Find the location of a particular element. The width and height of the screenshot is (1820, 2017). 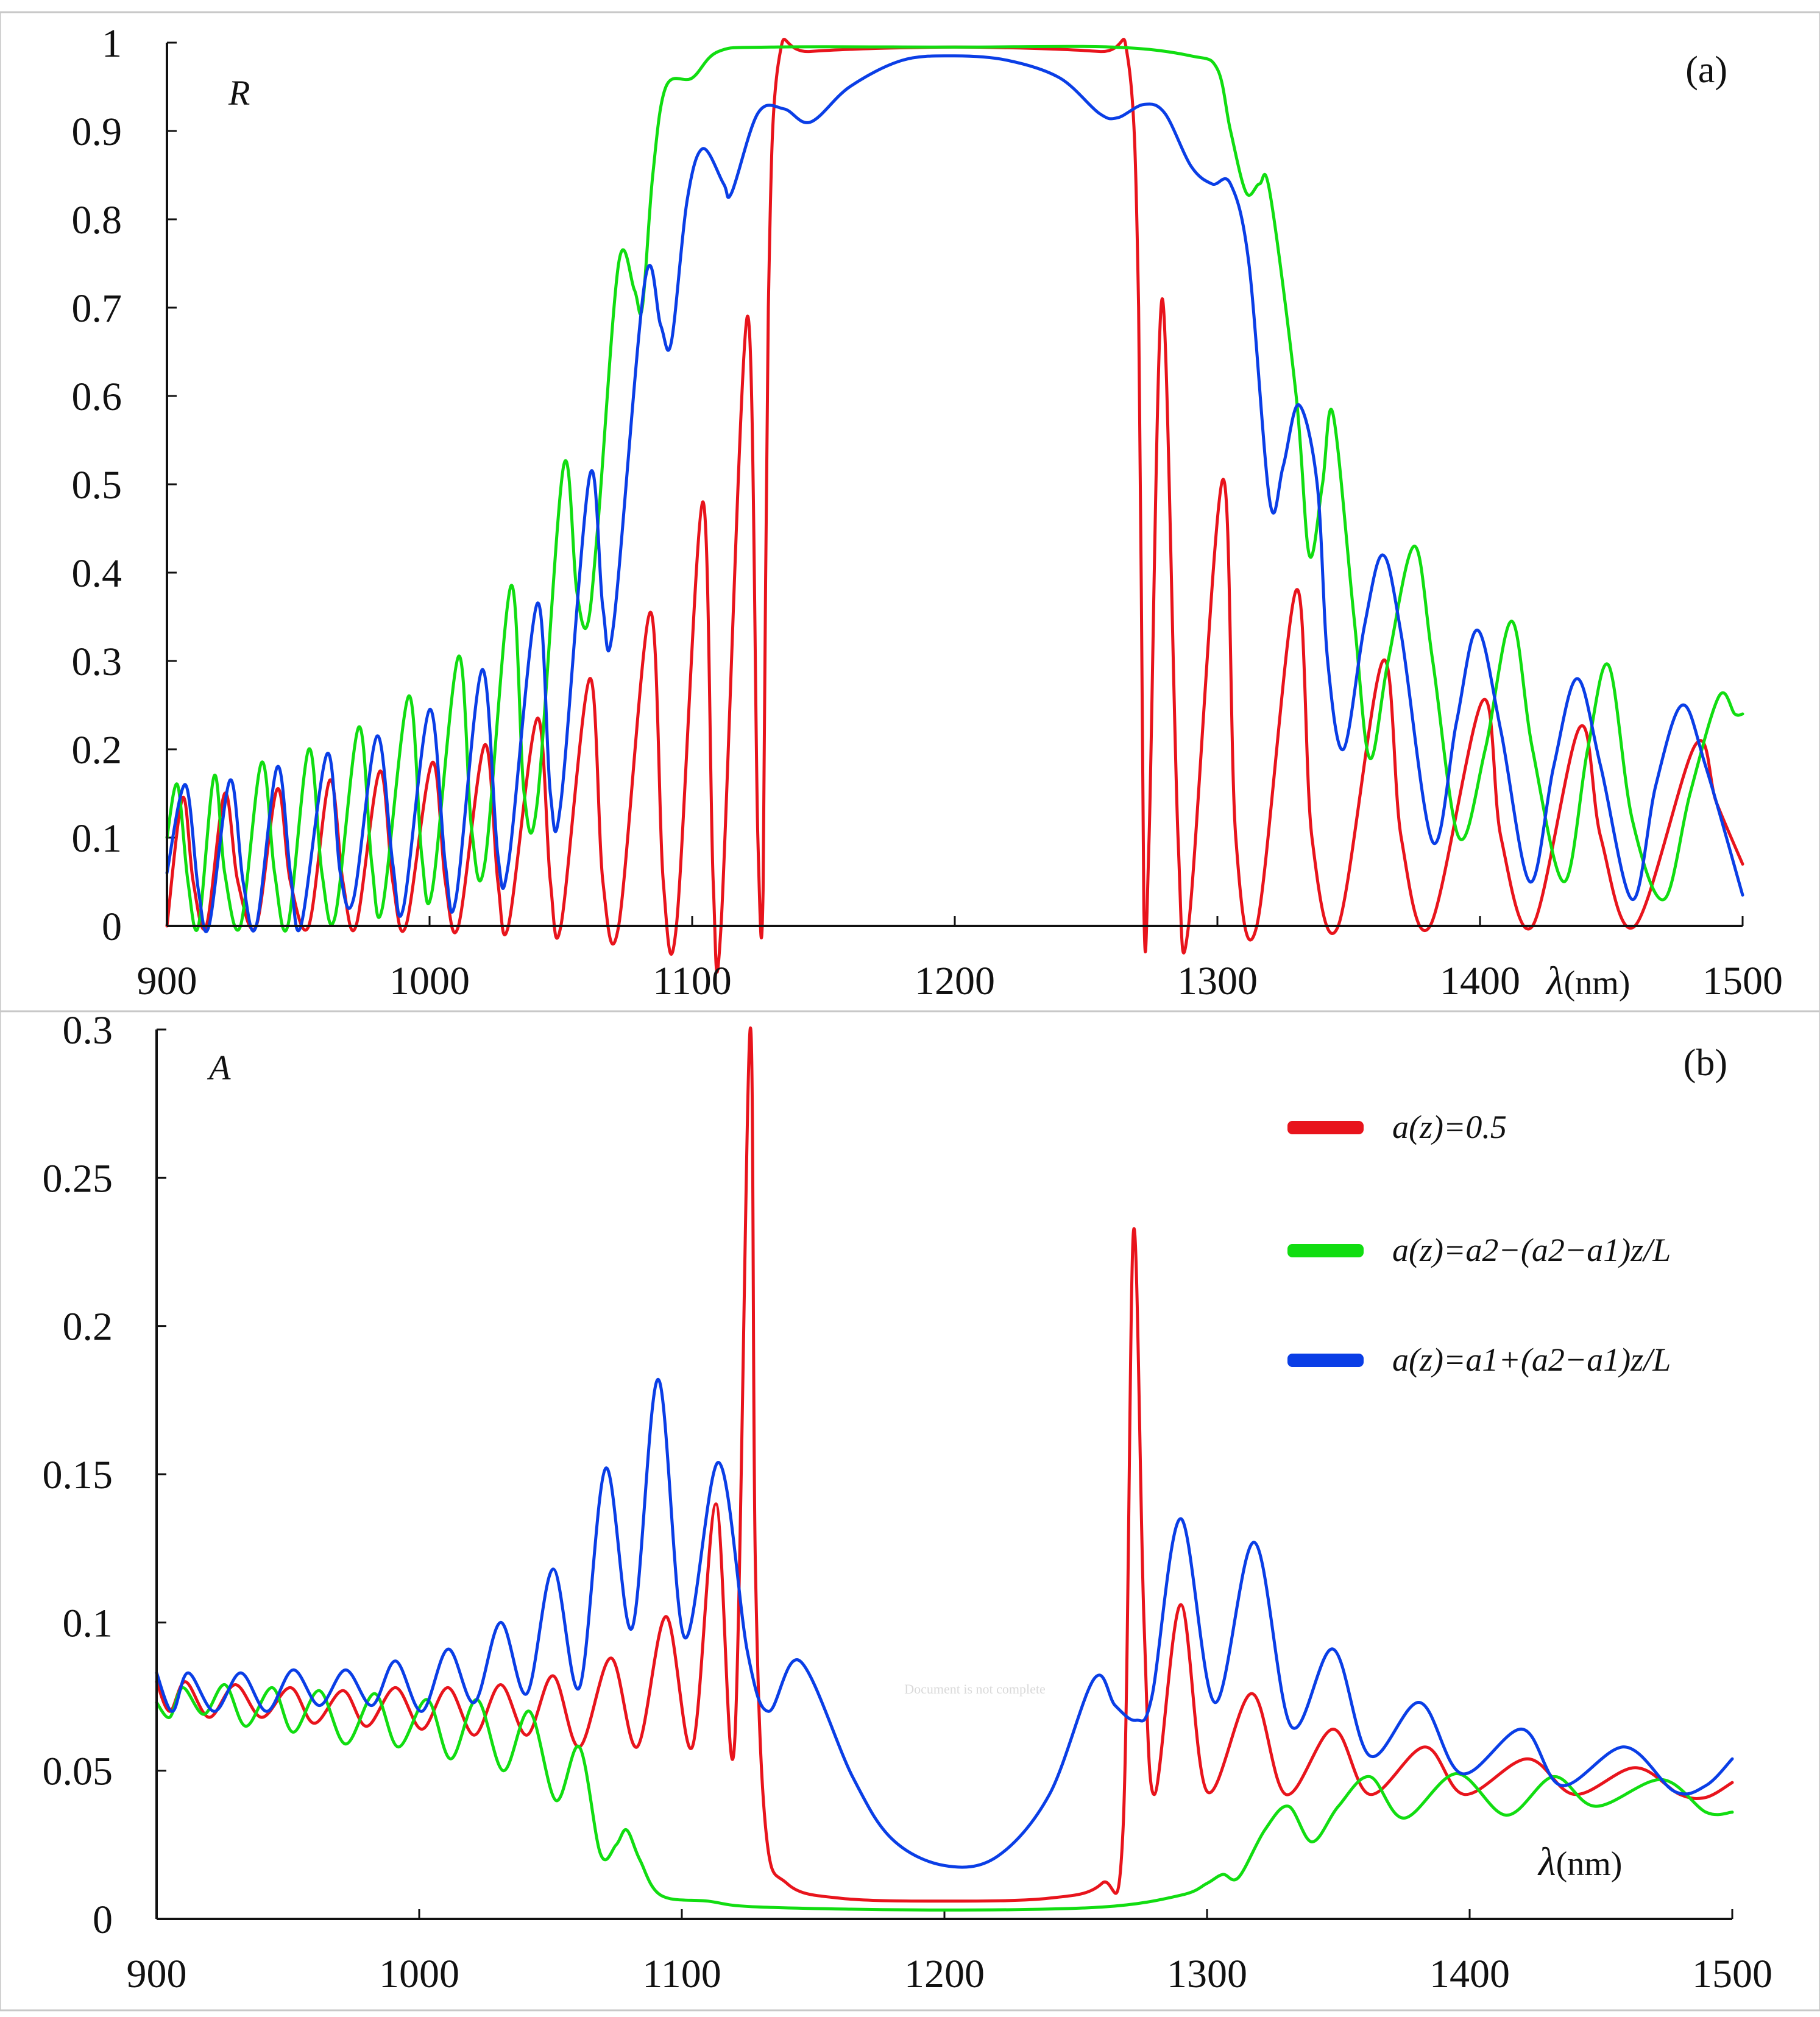

panel-a-x-tick-label: 900 is located at coordinates (167, 981).